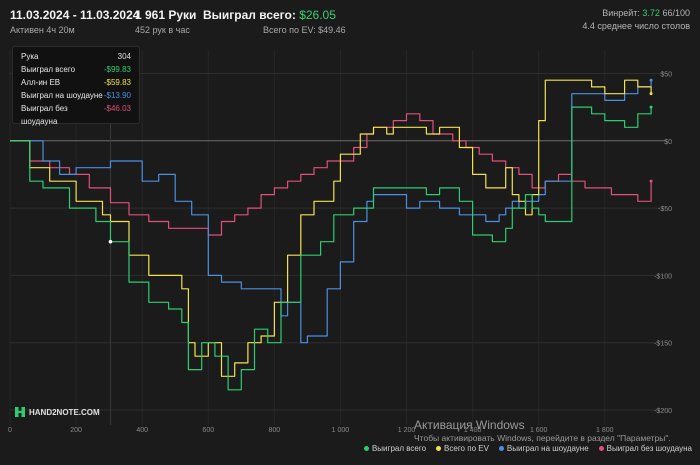 This screenshot has height=465, width=700. What do you see at coordinates (75, 15) in the screenshot?
I see `date-range: 11.03.2024 - 11.03.2024` at bounding box center [75, 15].